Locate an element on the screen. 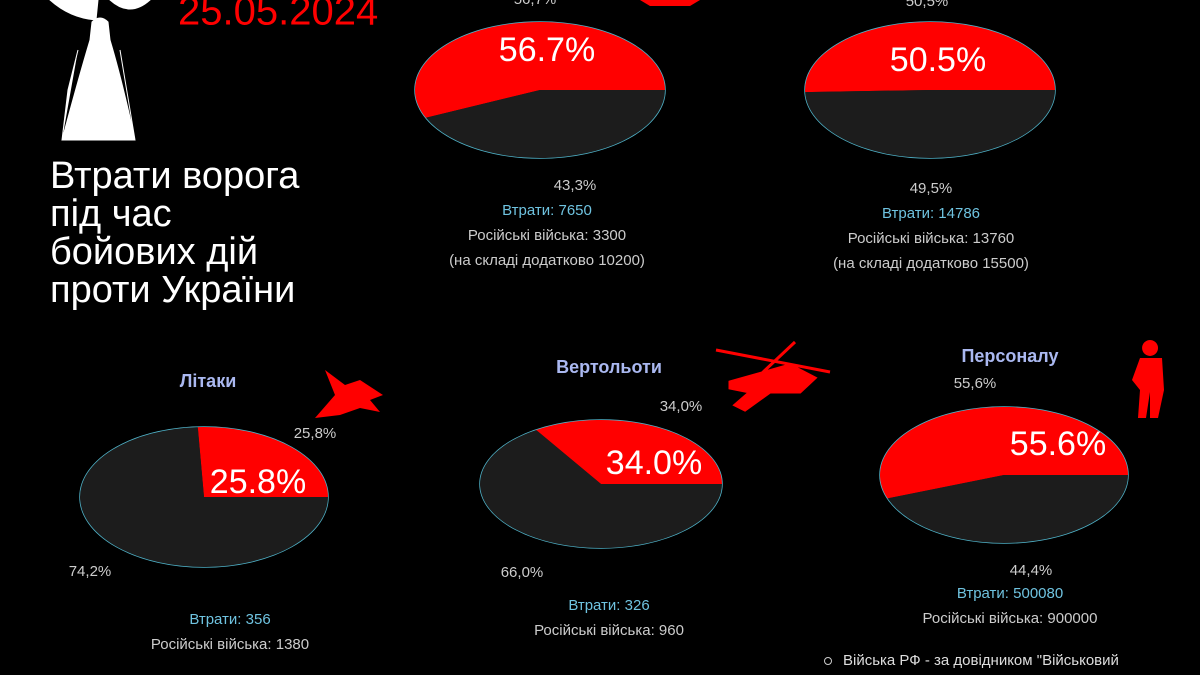 Image resolution: width=1200 pixels, height=675 pixels. note: Російські війська: 900000 is located at coordinates (1010, 618).